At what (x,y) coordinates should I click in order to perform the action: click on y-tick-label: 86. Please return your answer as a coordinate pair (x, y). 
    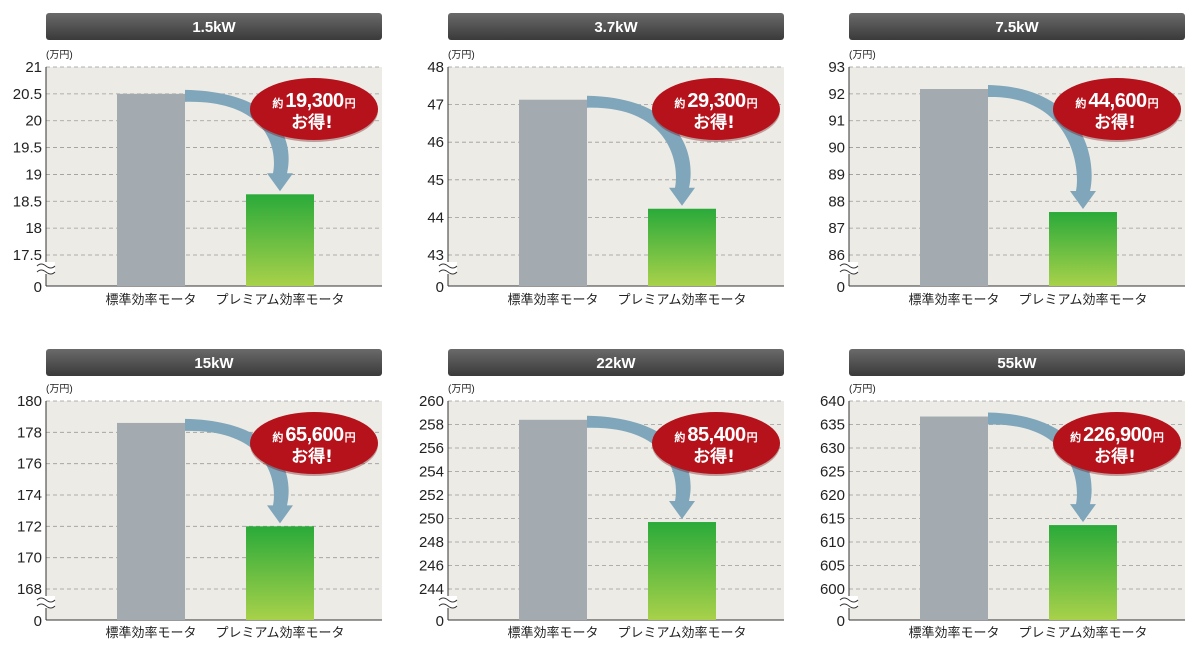
    Looking at the image, I should click on (836, 255).